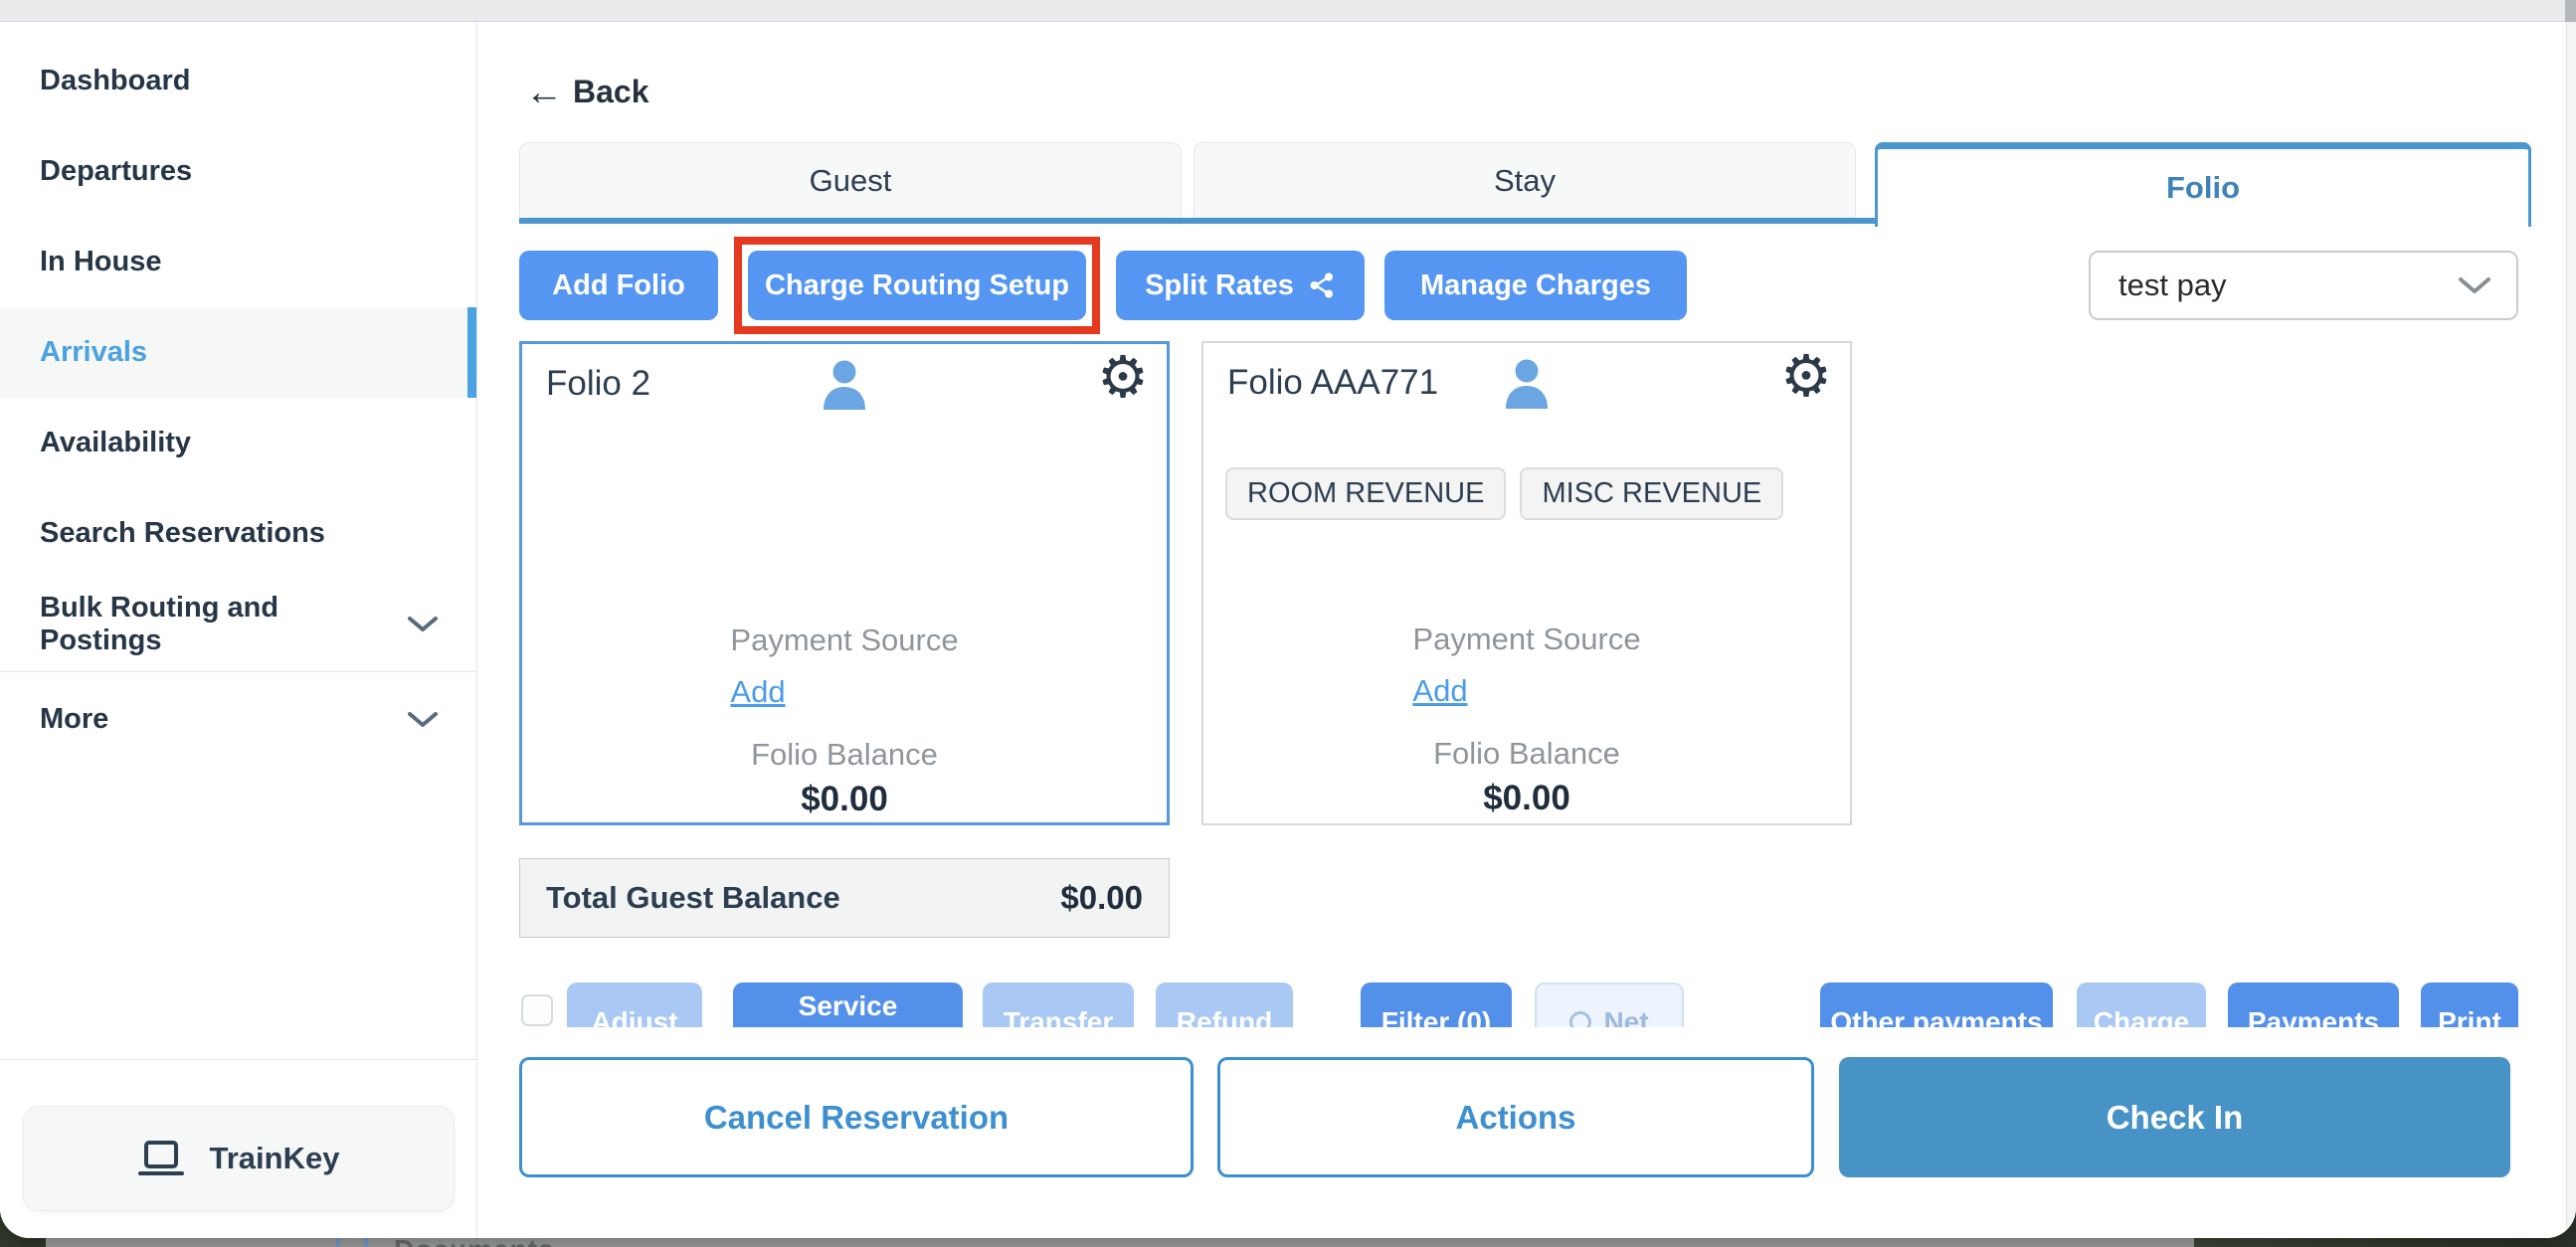 This screenshot has height=1247, width=2576. I want to click on charge-button: Charge, so click(2141, 1004).